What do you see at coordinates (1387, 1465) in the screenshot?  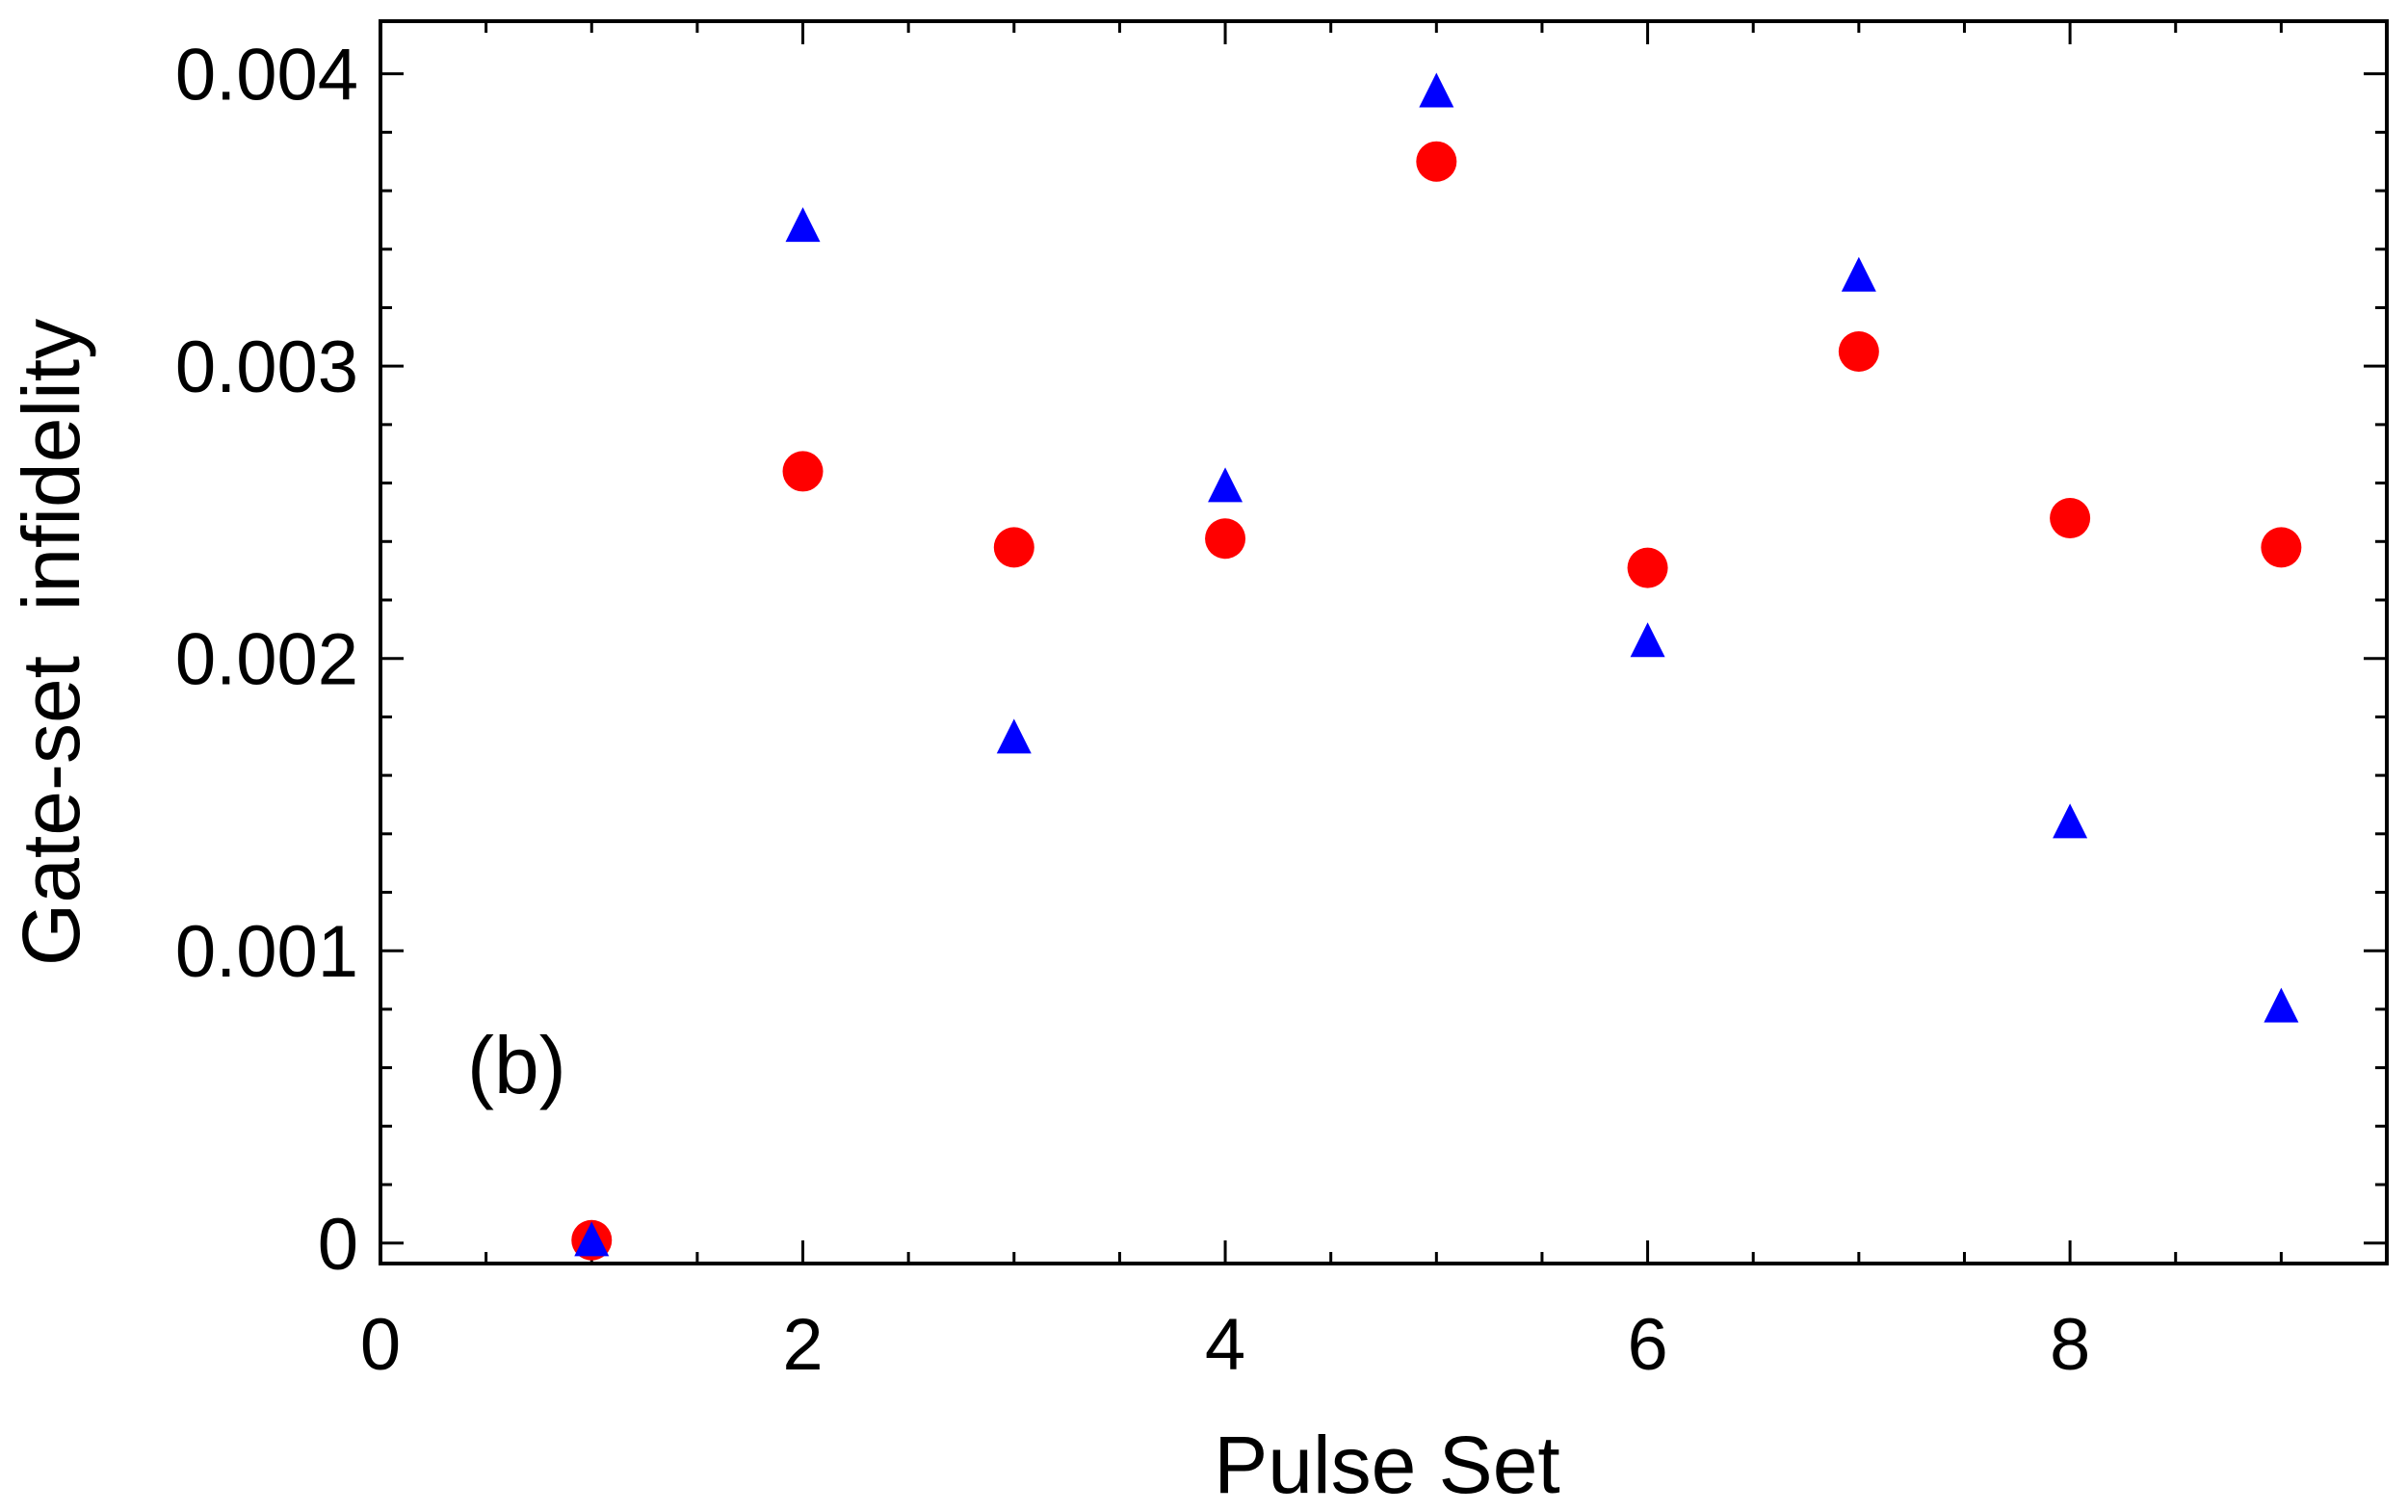 I see `x-axis-title: Pulse Set` at bounding box center [1387, 1465].